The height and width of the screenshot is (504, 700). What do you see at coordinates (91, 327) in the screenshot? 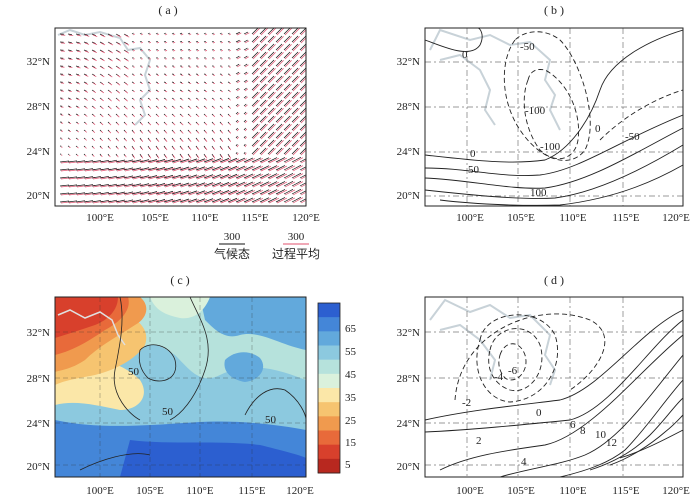
I see `panel-c-coastline` at bounding box center [91, 327].